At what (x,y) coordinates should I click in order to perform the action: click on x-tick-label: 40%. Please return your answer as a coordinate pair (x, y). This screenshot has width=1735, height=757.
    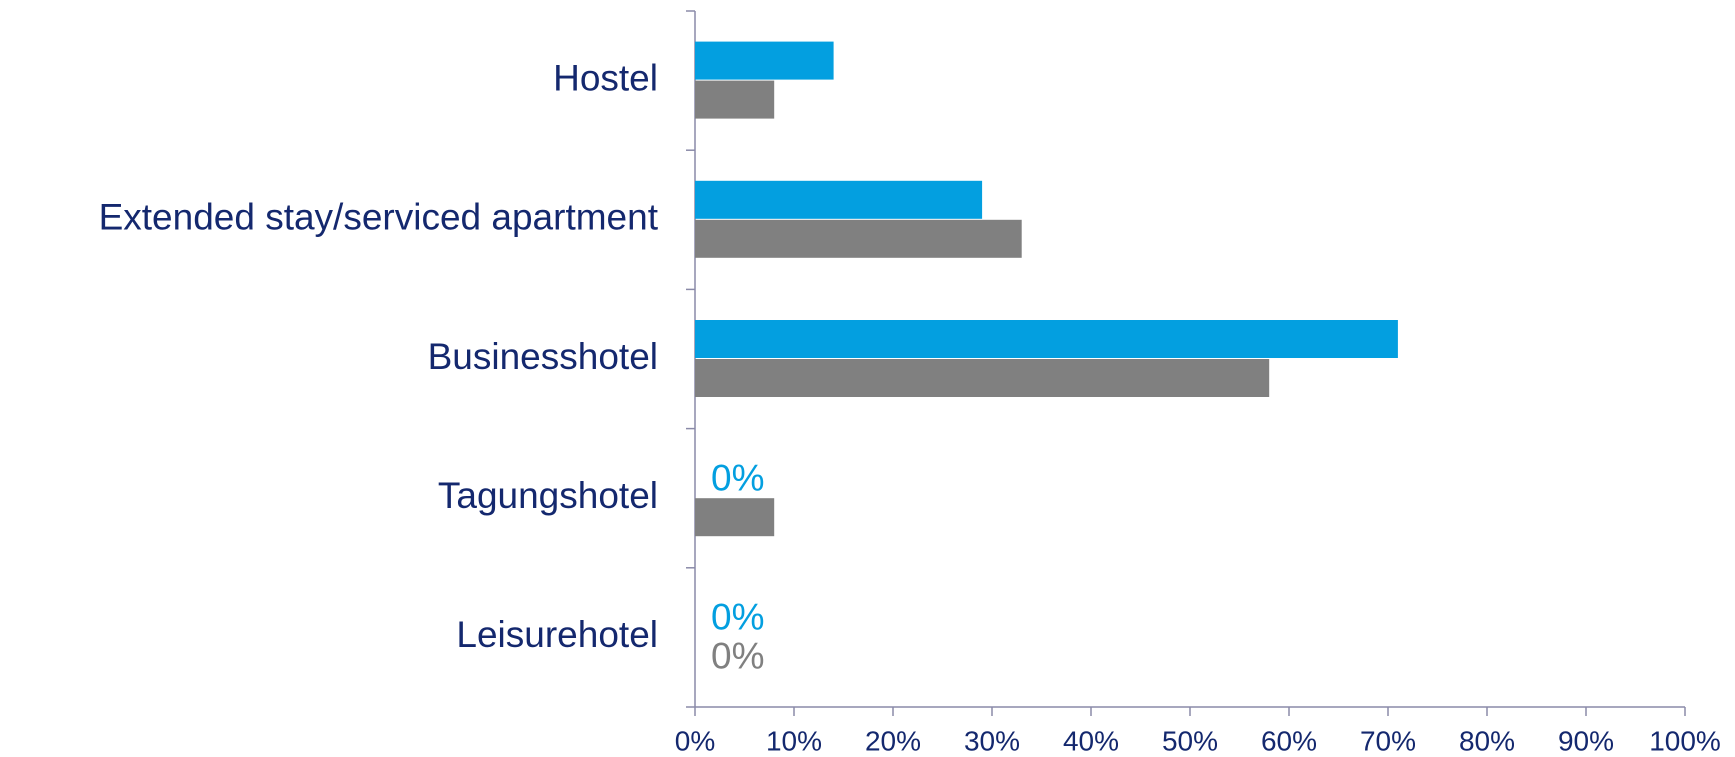
    Looking at the image, I should click on (1091, 740).